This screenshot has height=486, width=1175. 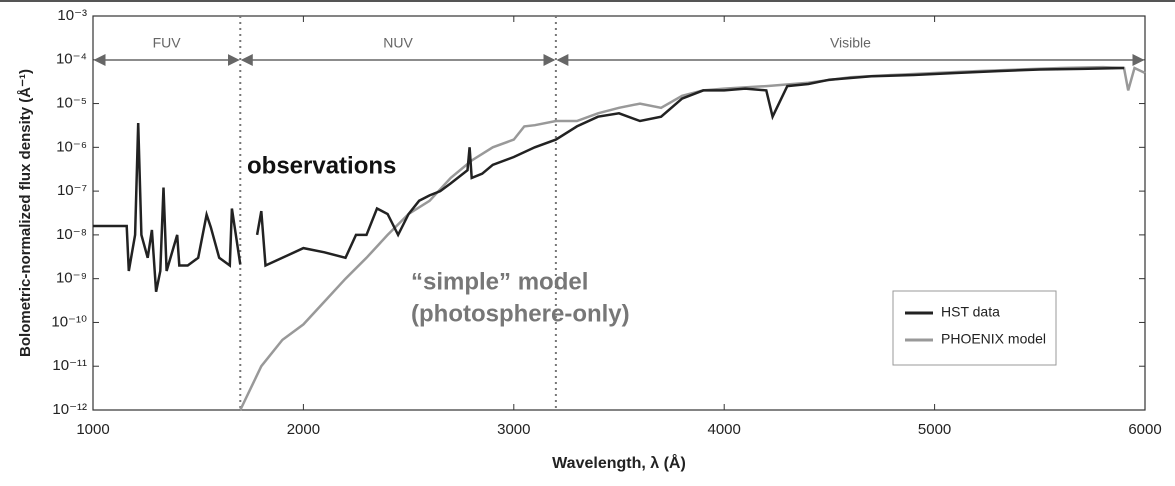 What do you see at coordinates (92, 429) in the screenshot?
I see `x-tick-label: 1000` at bounding box center [92, 429].